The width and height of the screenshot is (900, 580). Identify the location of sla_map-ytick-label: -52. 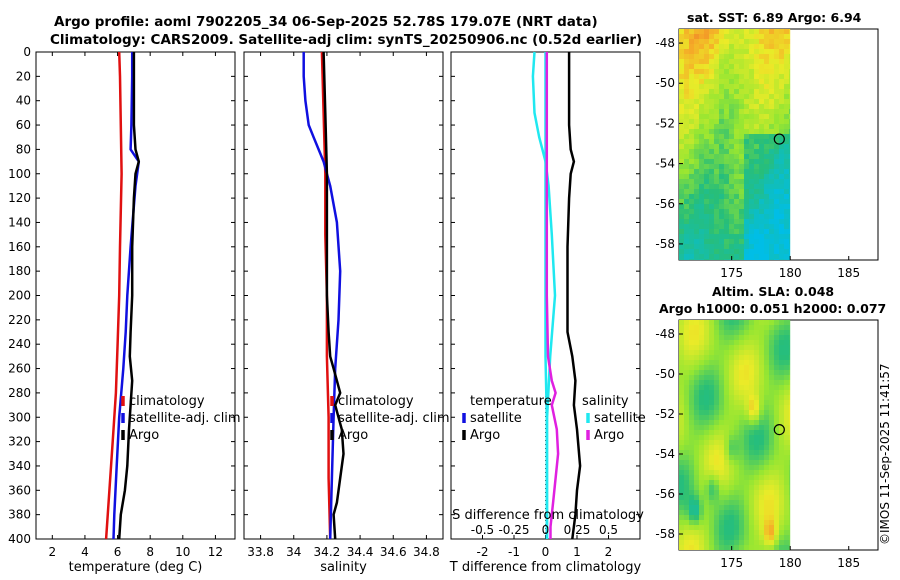
(665, 414).